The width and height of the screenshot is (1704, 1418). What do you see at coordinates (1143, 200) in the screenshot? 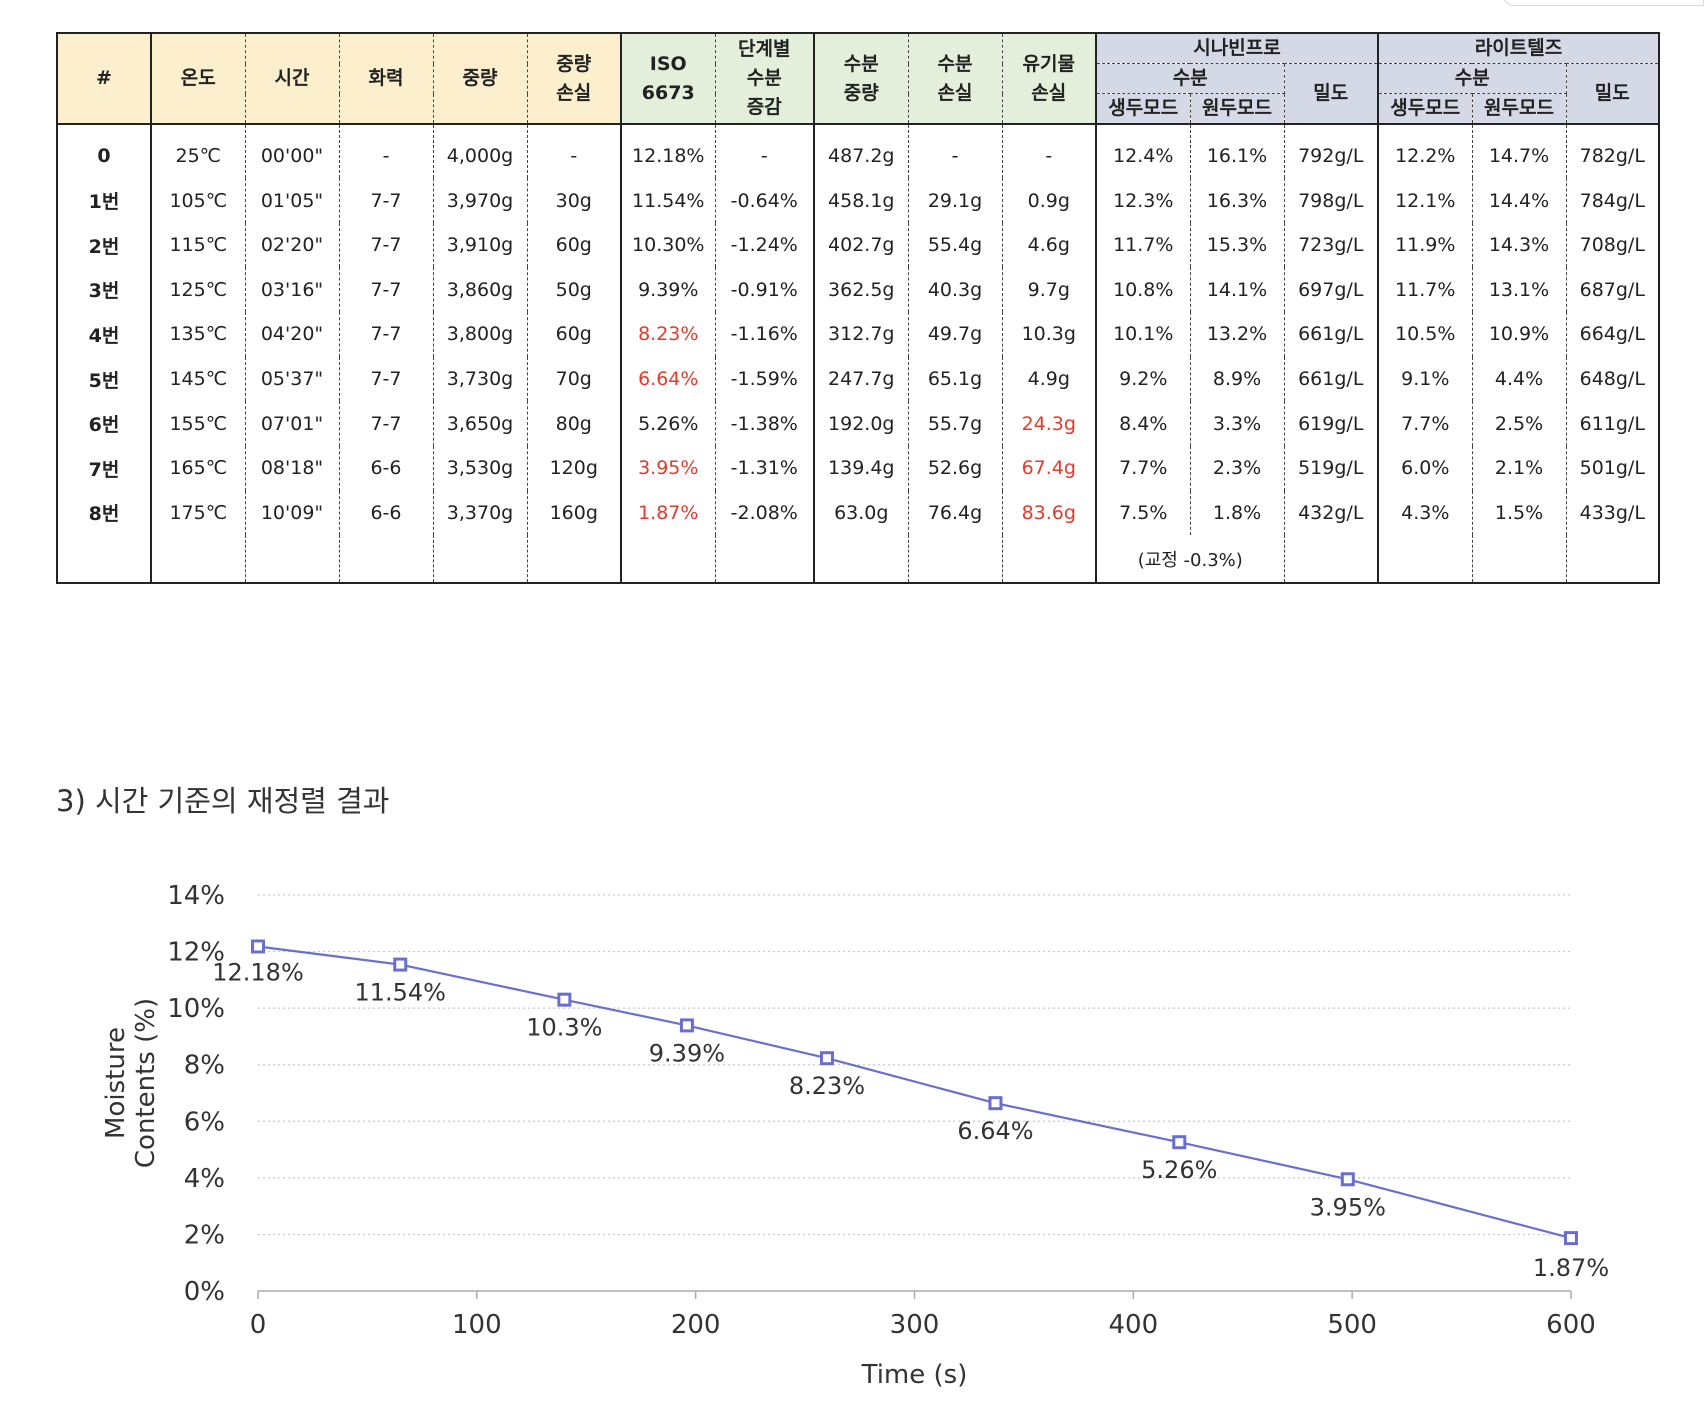
I see `cell-a-green: 12.3%` at bounding box center [1143, 200].